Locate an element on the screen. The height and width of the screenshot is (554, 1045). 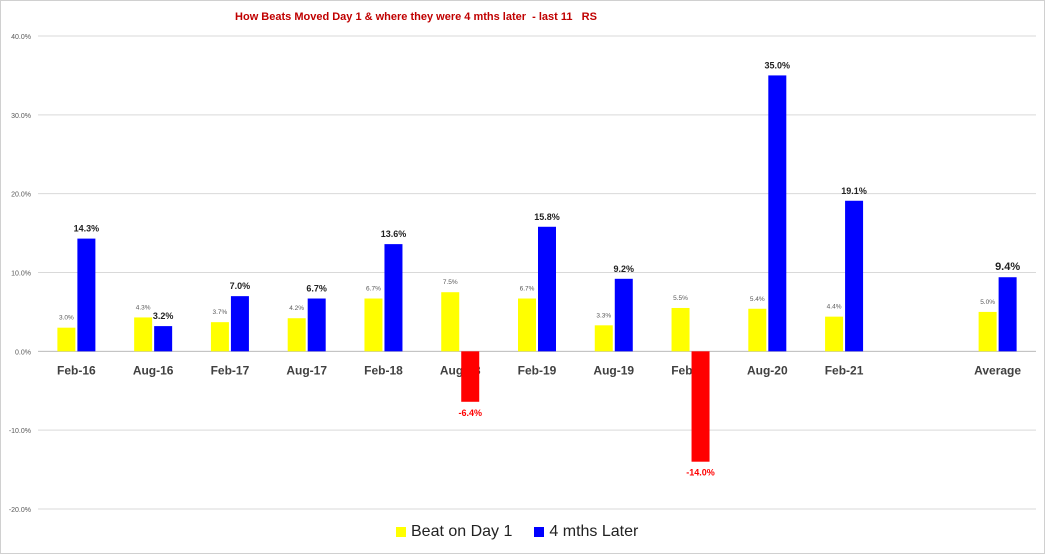
data-label-4mths-later: 9.2% is located at coordinates (624, 269).